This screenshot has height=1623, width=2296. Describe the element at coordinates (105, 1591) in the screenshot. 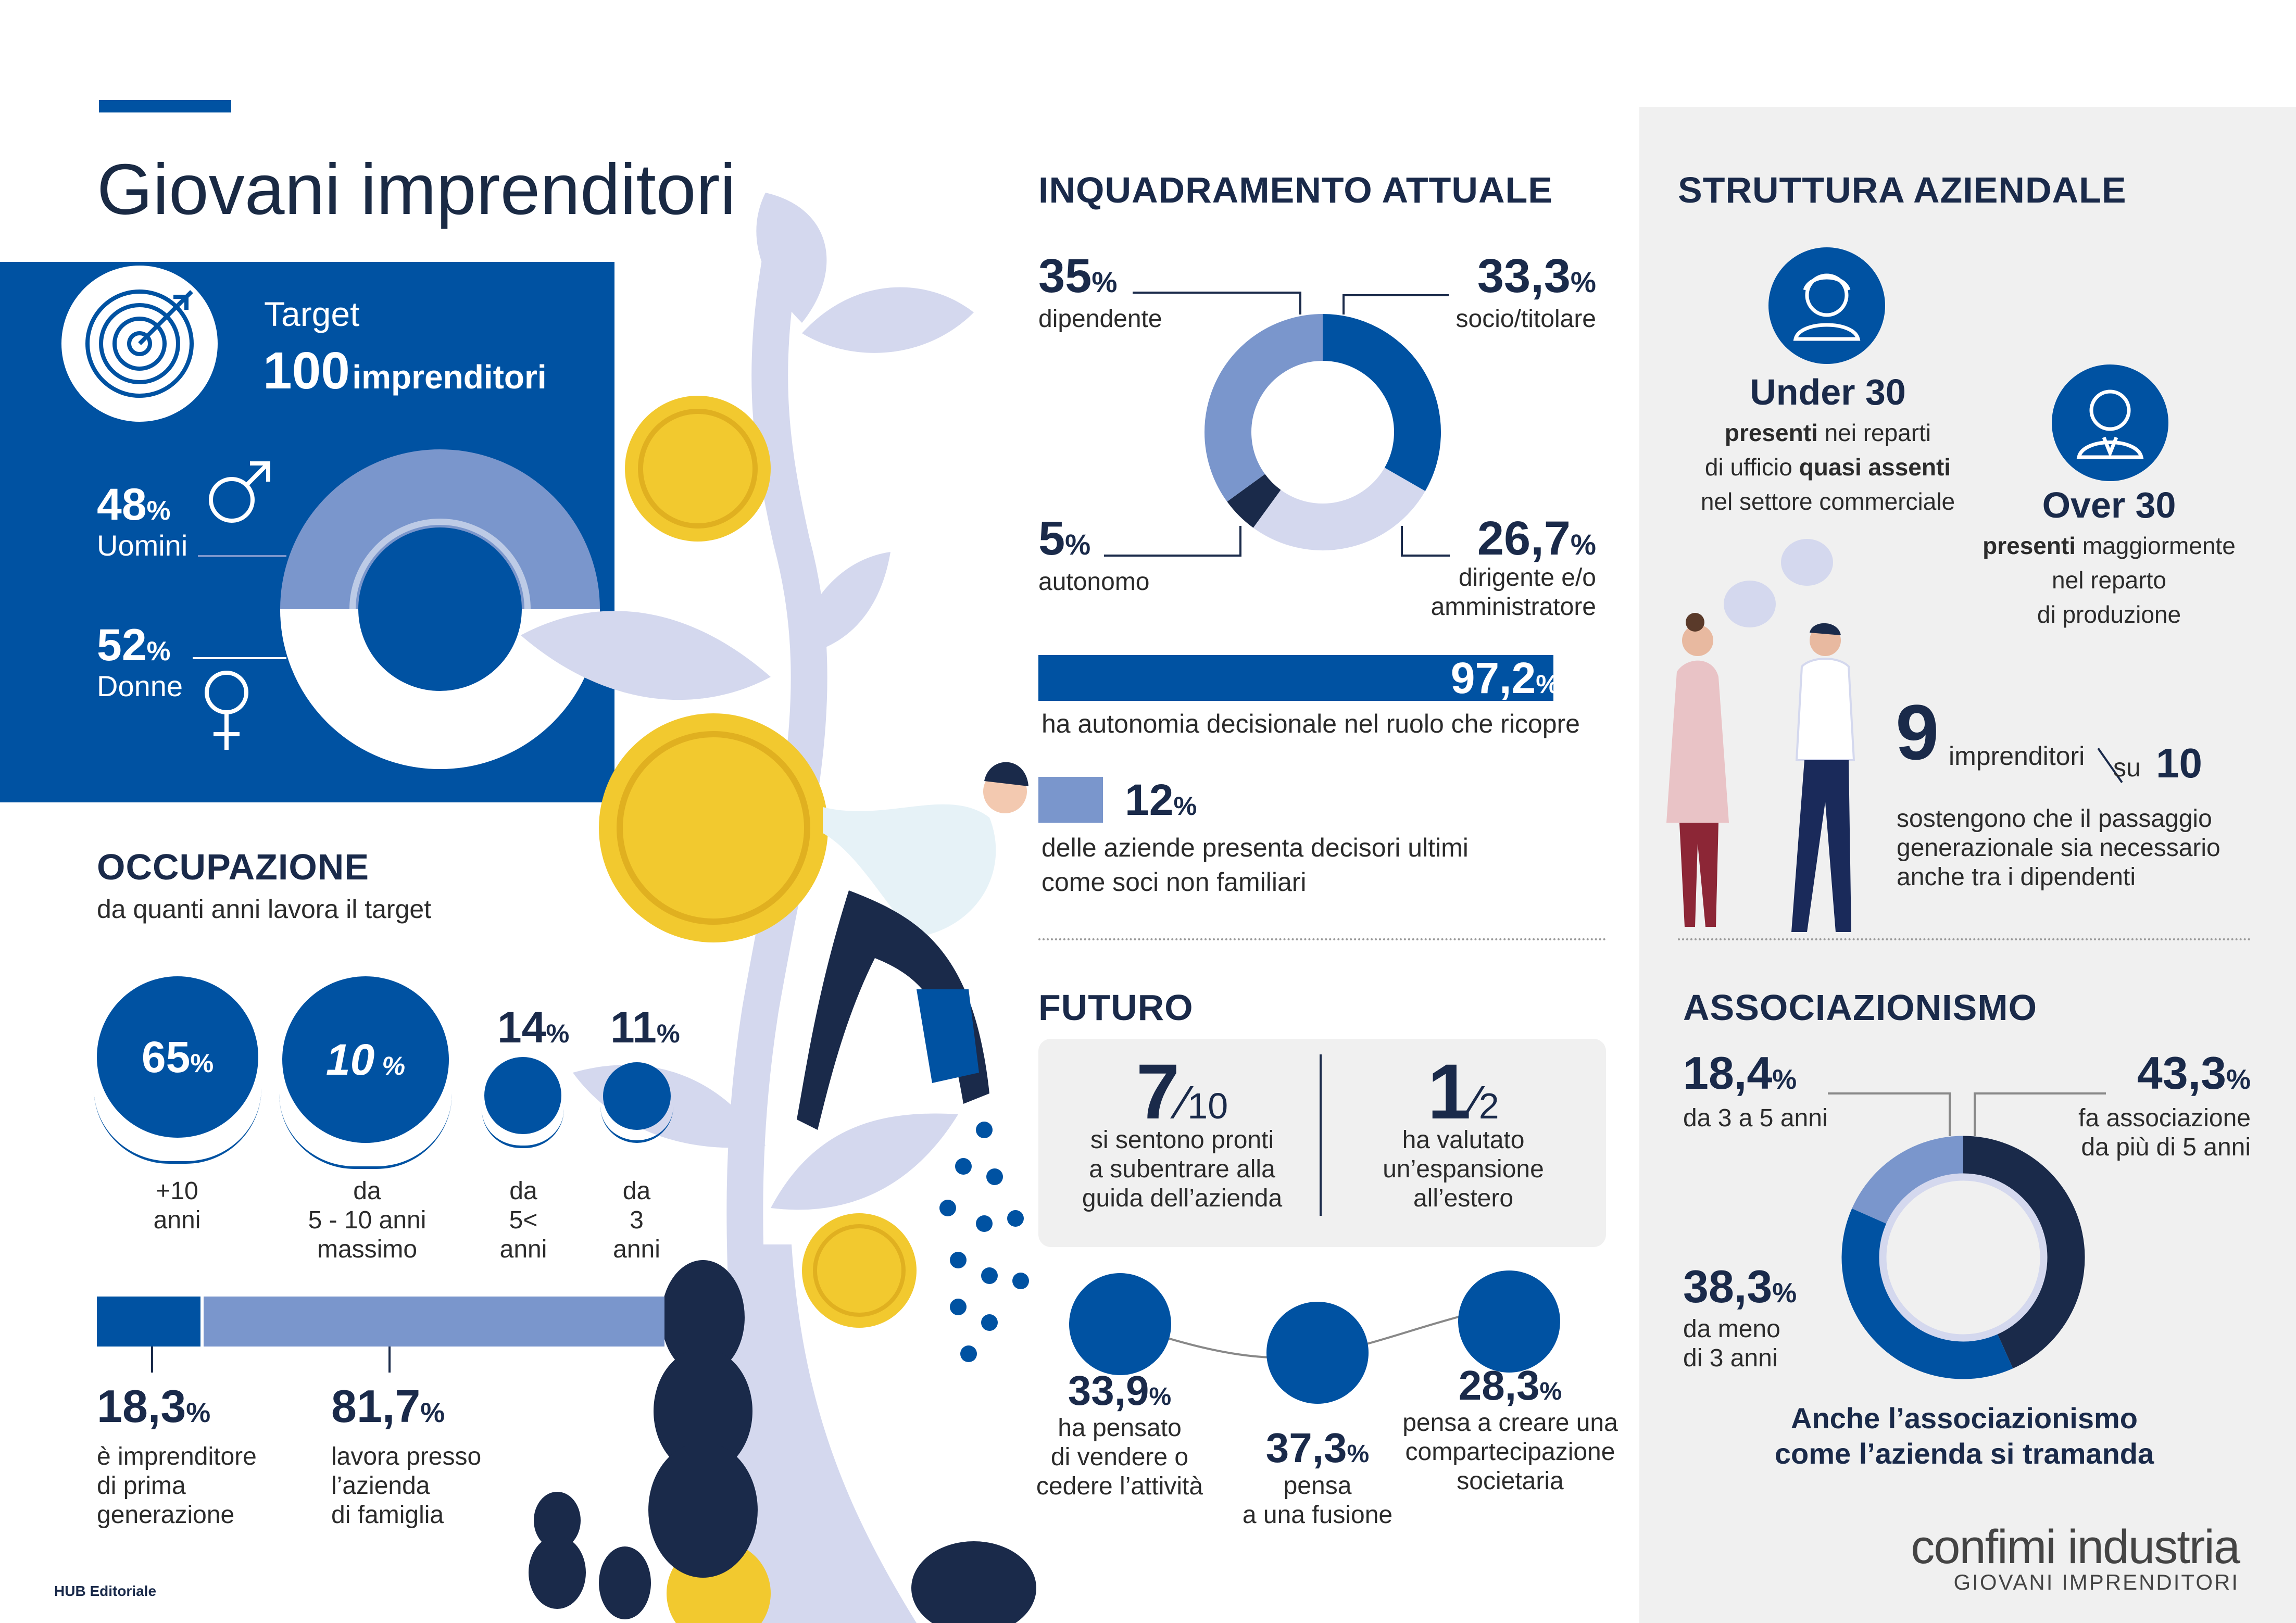

I see `credit-left: HUB Editoriale` at that location.